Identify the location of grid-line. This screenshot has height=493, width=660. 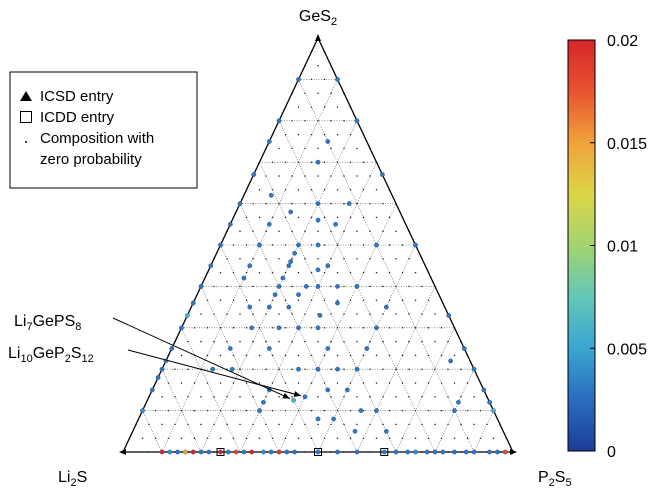
(425, 390).